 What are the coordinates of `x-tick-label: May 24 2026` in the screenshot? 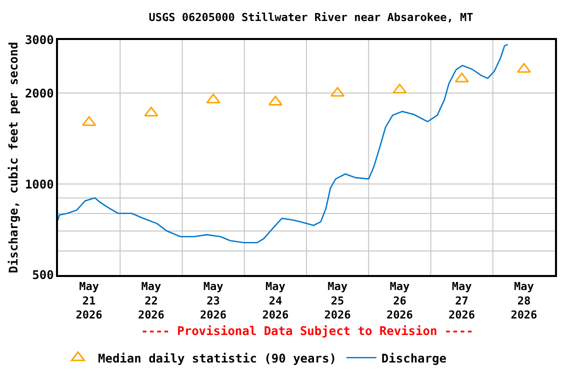 It's located at (276, 301).